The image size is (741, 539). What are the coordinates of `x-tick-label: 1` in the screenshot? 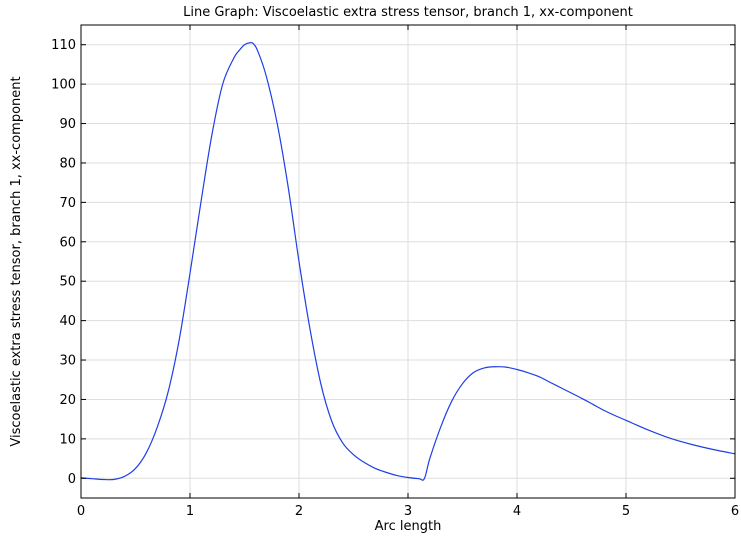 It's located at (190, 511).